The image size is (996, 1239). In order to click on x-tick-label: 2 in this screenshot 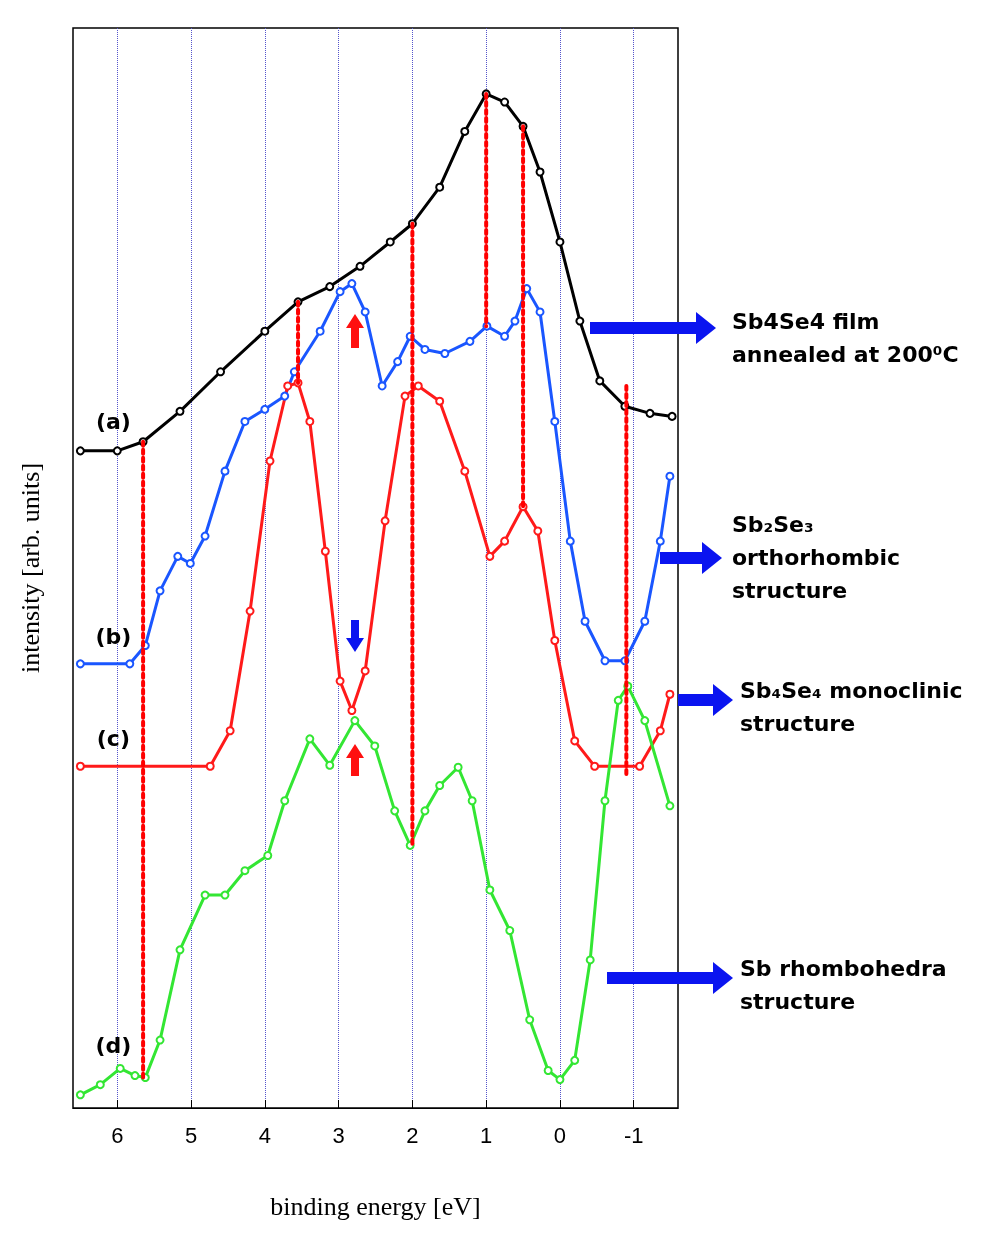, I will do `click(412, 1135)`.